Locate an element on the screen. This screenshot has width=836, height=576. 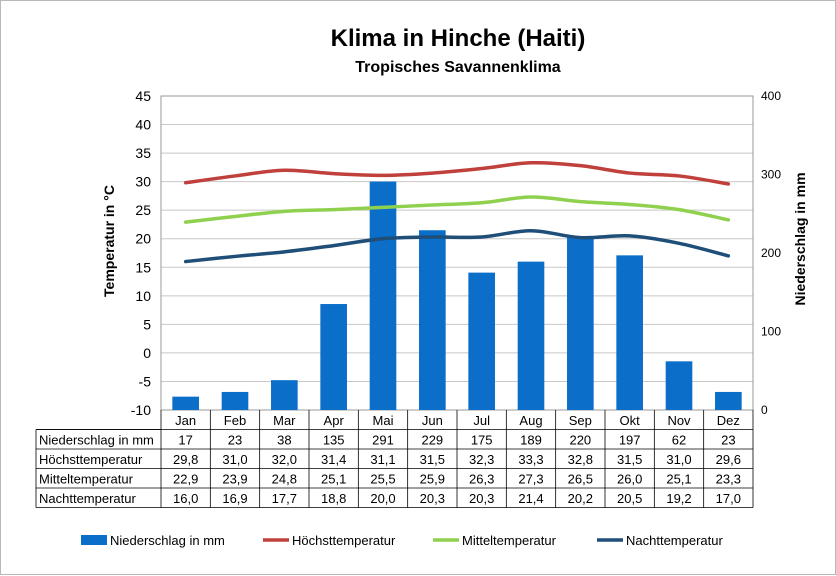
y-left-tick-label: 35 is located at coordinates (143, 153).